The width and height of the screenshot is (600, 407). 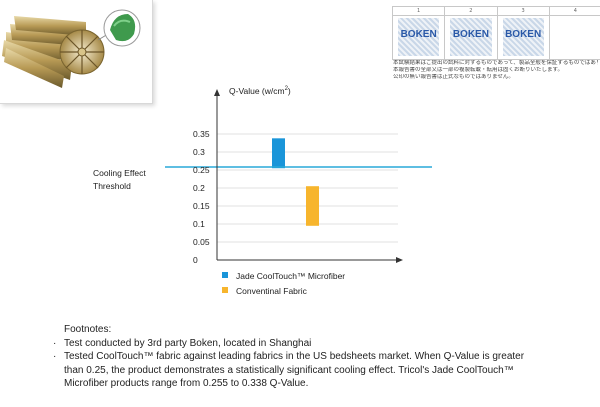 I want to click on y-tick-label: 0.3, so click(x=199, y=152).